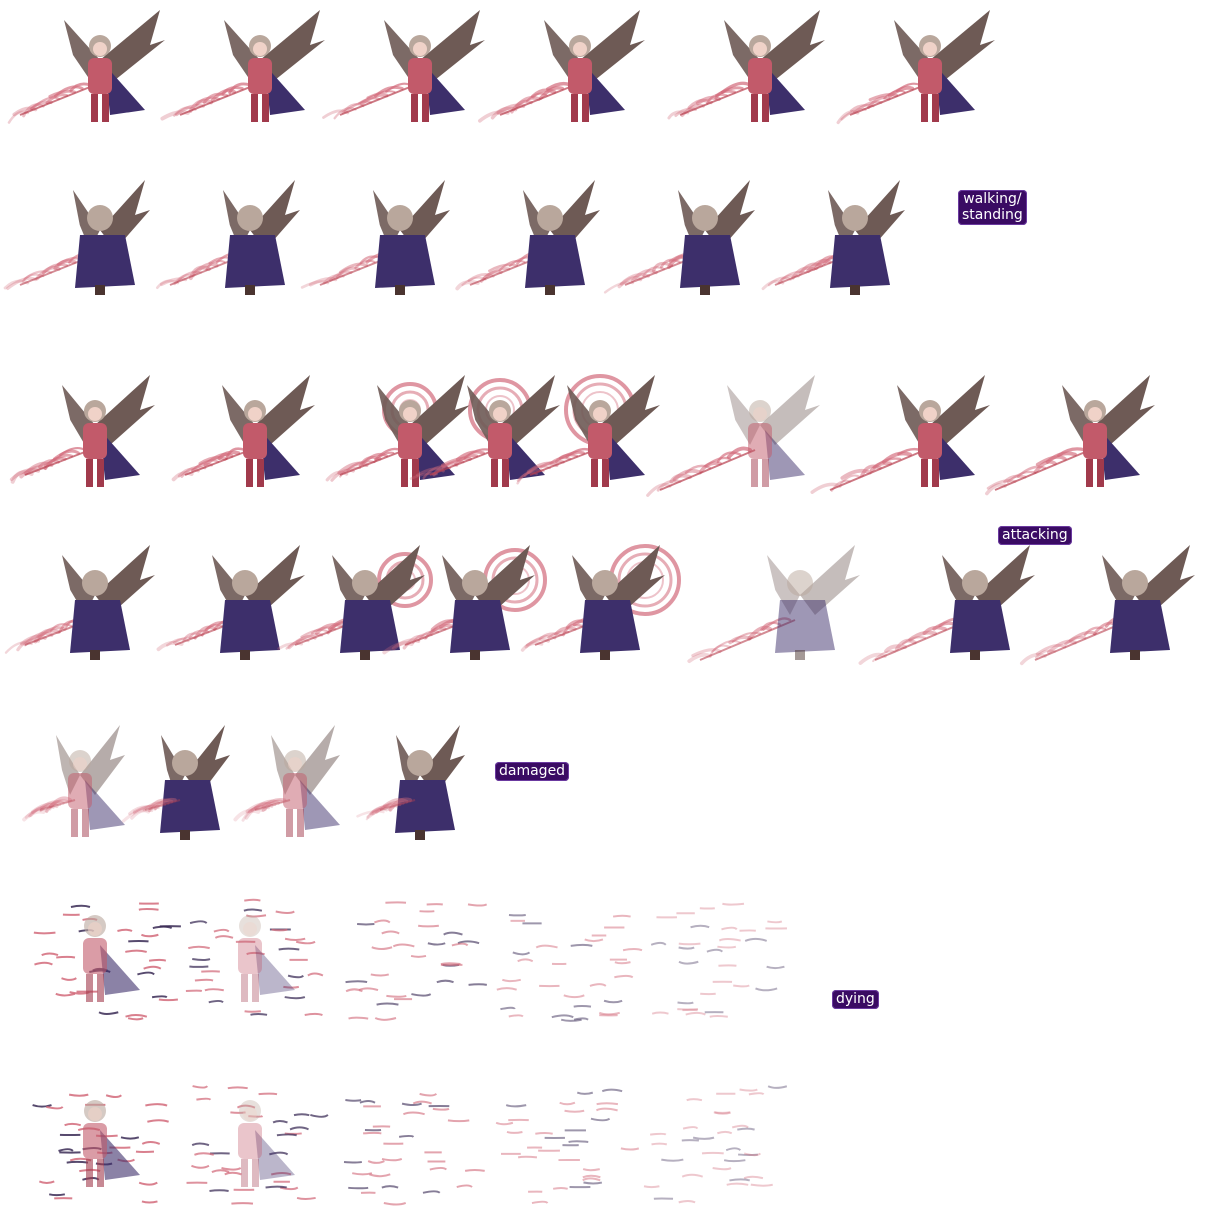 The height and width of the screenshot is (1228, 1206). What do you see at coordinates (855, 999) in the screenshot?
I see `label-dying: dying` at bounding box center [855, 999].